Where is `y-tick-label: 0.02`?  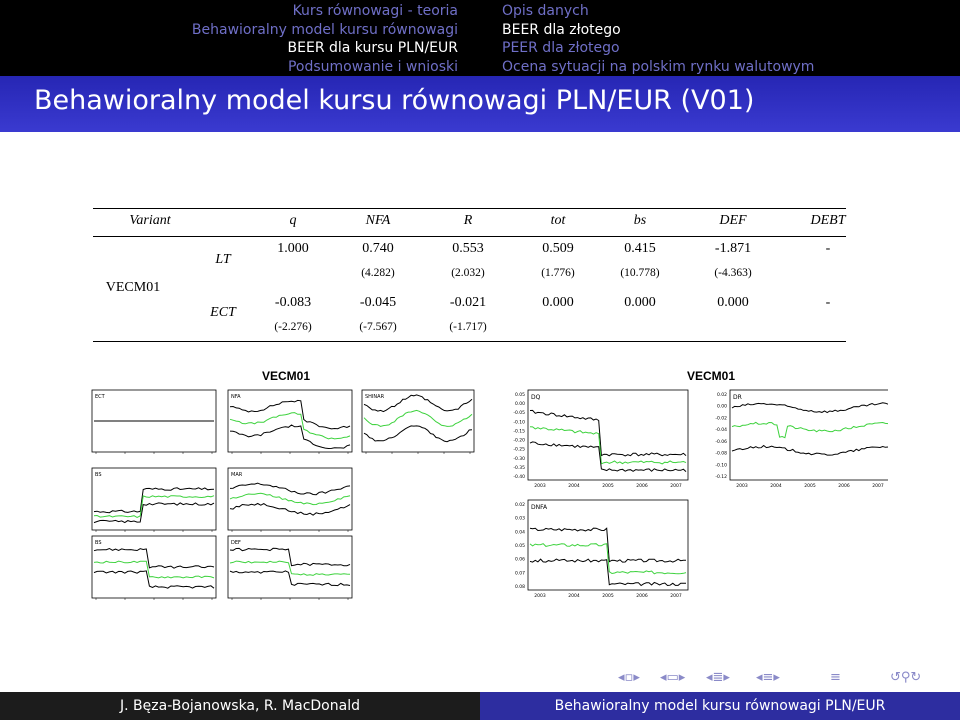
y-tick-label: 0.02 is located at coordinates (520, 505).